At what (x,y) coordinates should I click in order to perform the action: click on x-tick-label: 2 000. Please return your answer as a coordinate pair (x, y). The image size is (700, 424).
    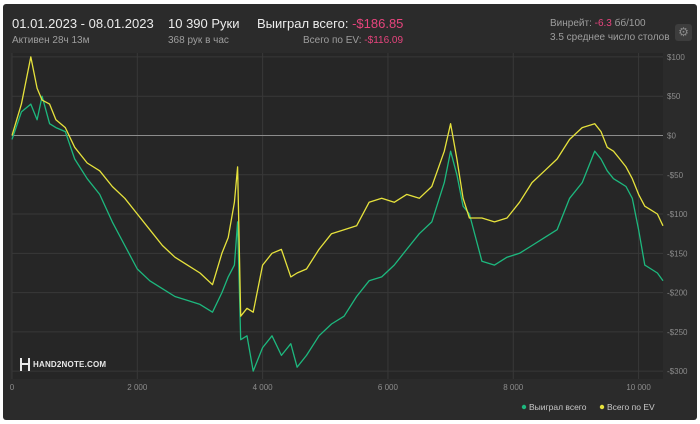
    Looking at the image, I should click on (137, 387).